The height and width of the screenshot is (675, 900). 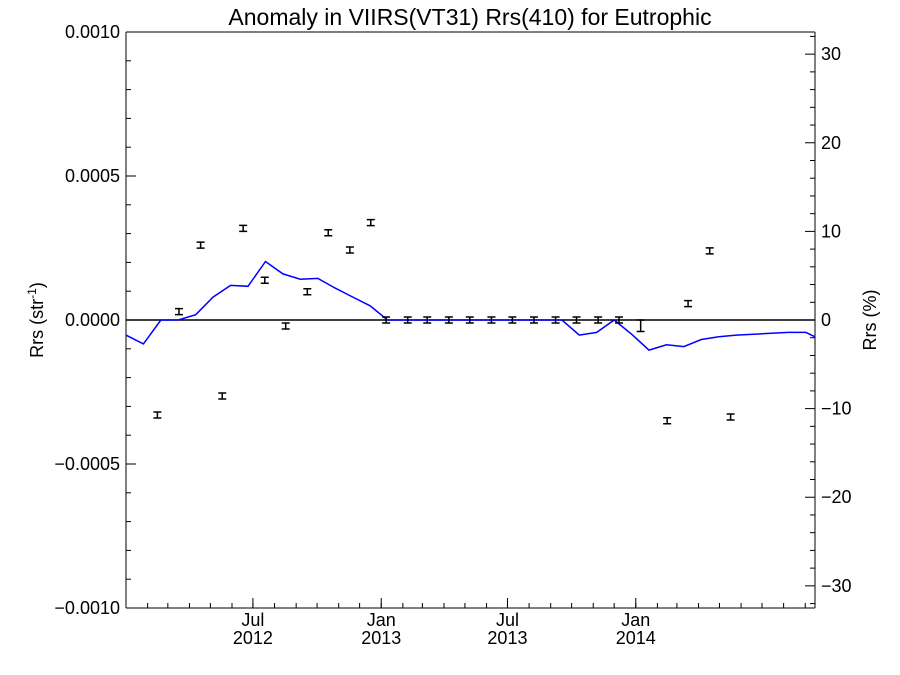 I want to click on y-right-tick-label: −10, so click(x=836, y=409).